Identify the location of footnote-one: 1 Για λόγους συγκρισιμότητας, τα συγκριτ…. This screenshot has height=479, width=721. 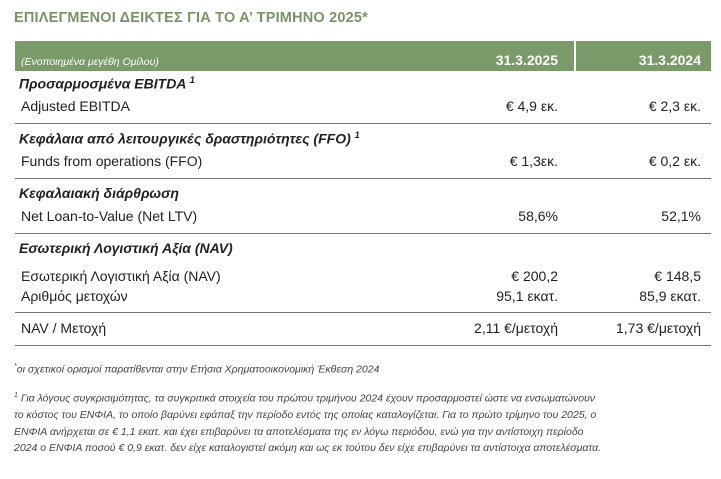
(308, 423).